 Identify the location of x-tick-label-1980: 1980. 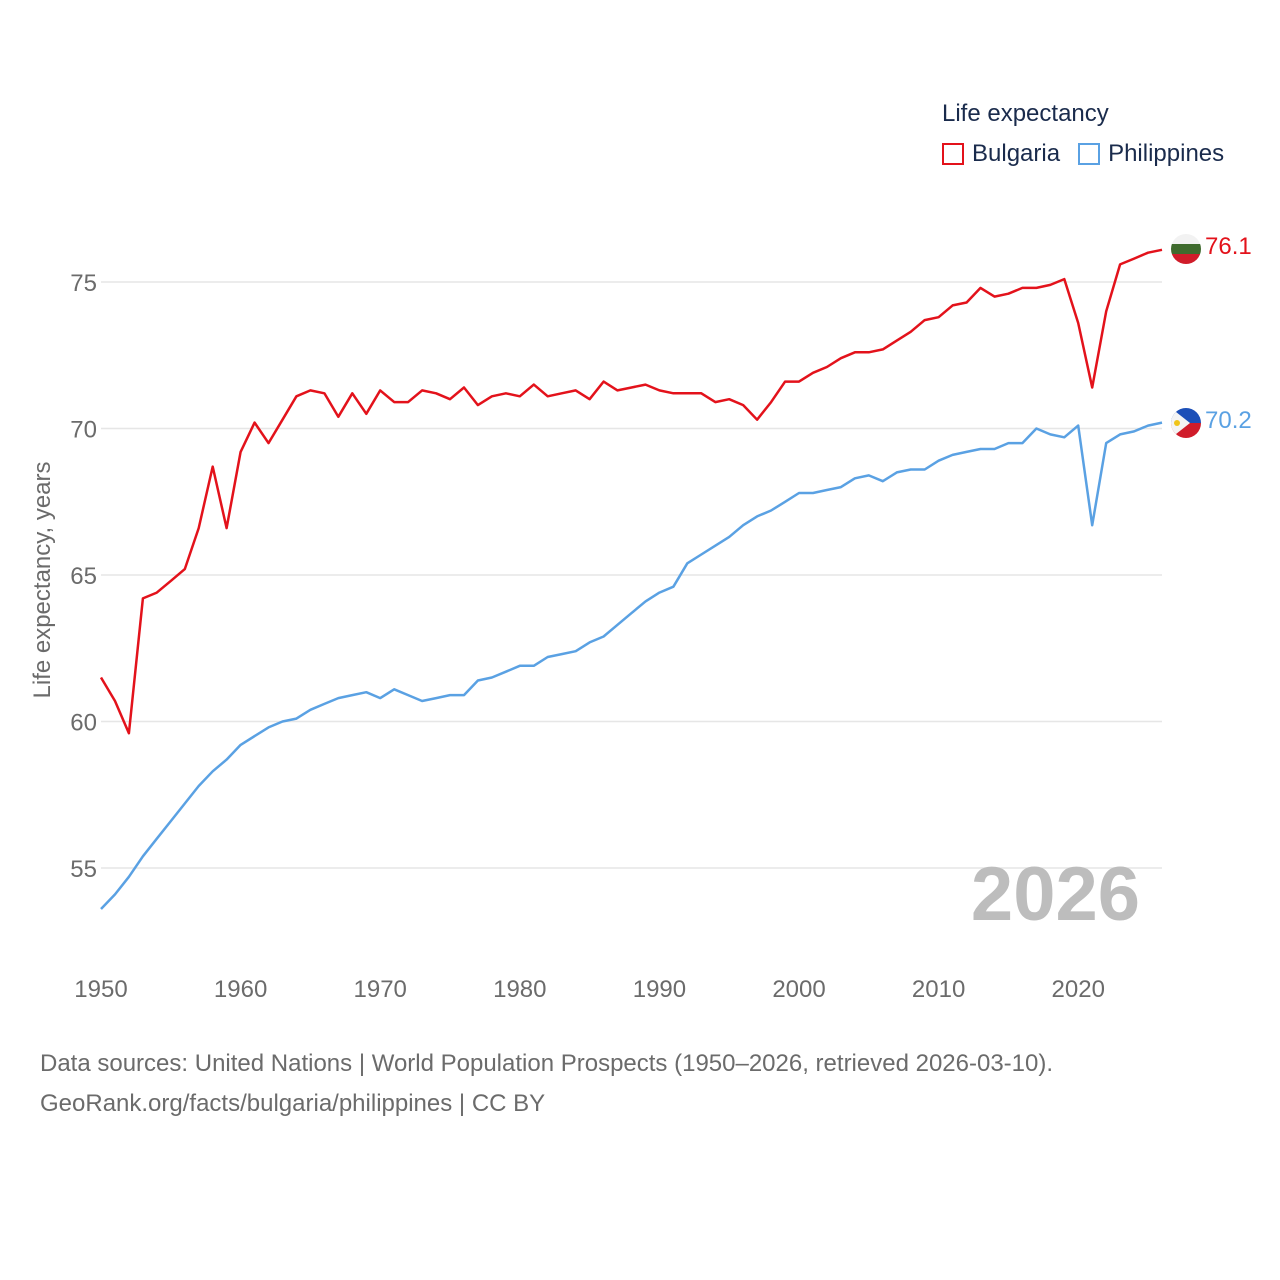
(519, 989).